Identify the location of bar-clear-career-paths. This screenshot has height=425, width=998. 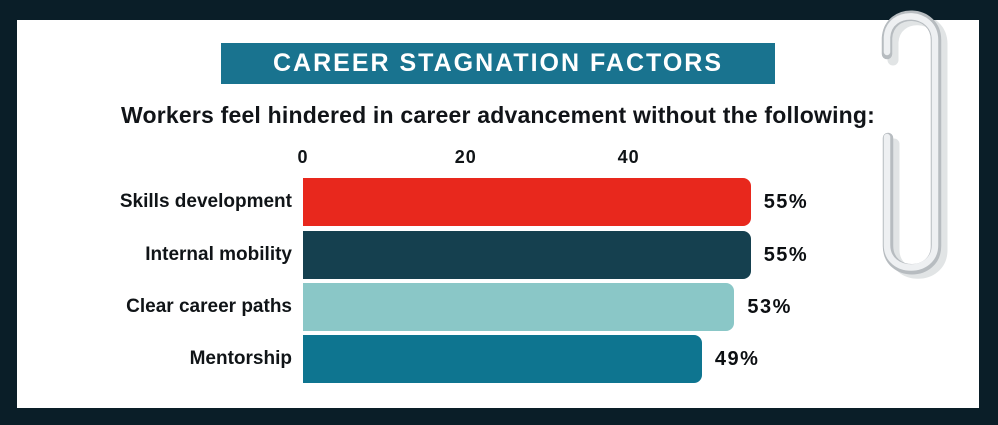
(519, 307).